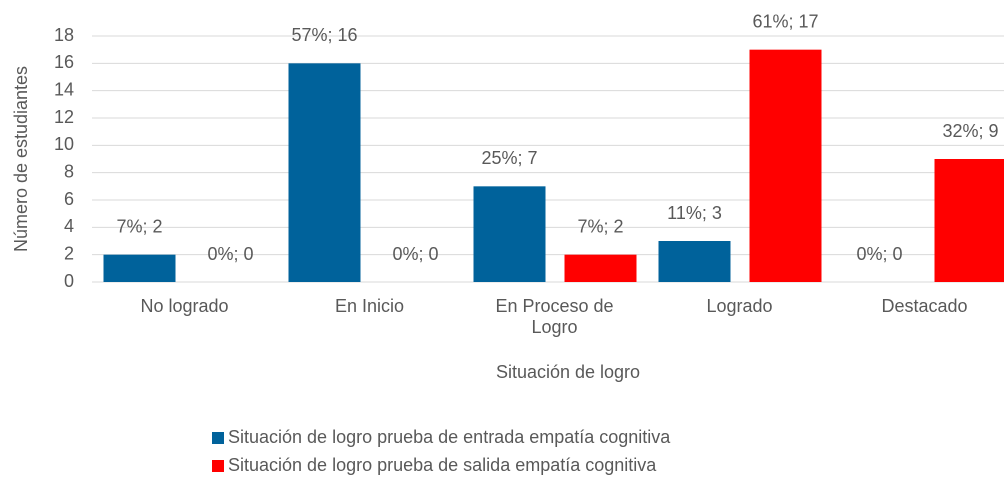 This screenshot has height=494, width=1004. What do you see at coordinates (694, 213) in the screenshot?
I see `data-label: 11%; 3` at bounding box center [694, 213].